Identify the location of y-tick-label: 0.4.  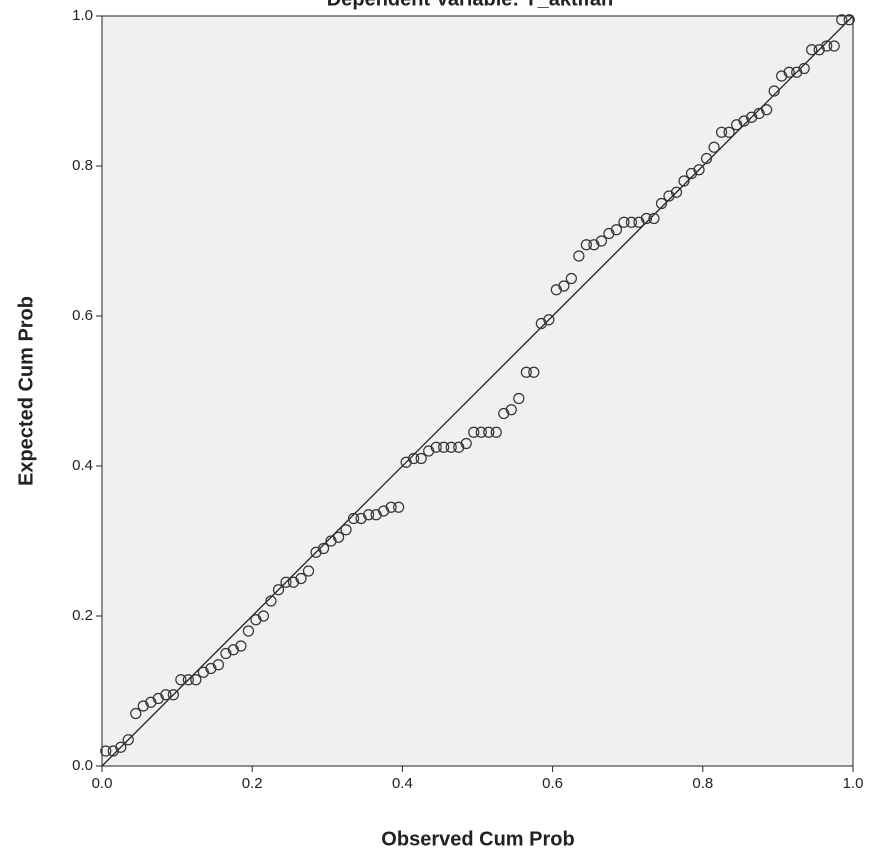
(82, 465).